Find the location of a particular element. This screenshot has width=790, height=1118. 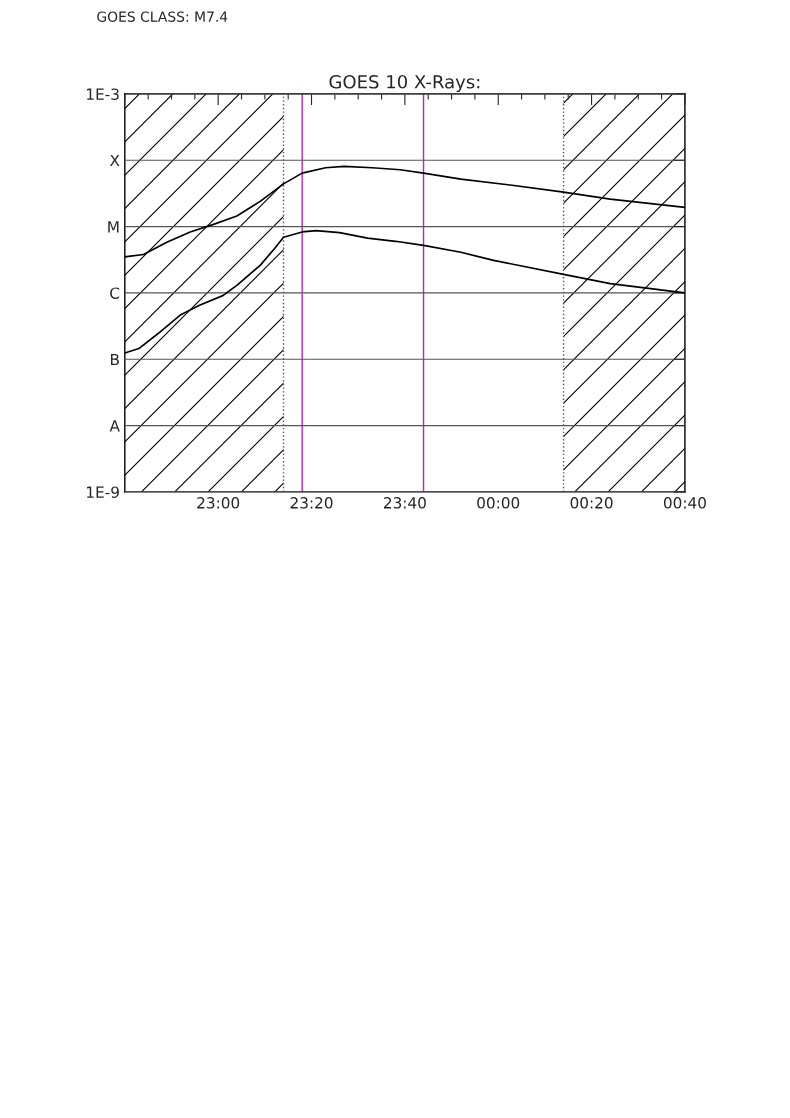

chart-title: GOES 10 X-Rays: is located at coordinates (404, 83).